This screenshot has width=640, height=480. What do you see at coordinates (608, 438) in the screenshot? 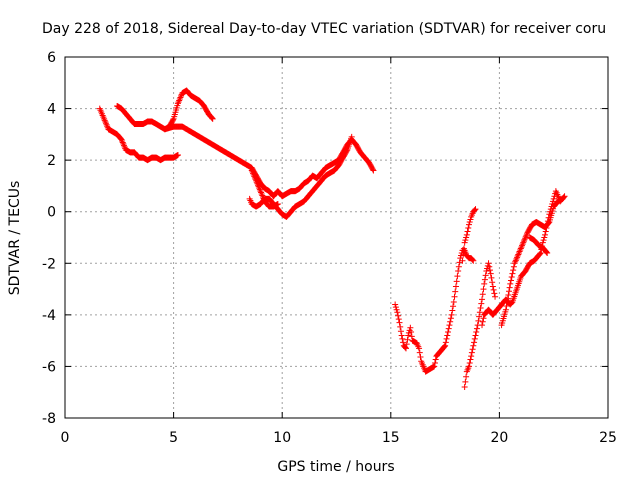
I see `x-tick-label: 25` at bounding box center [608, 438].